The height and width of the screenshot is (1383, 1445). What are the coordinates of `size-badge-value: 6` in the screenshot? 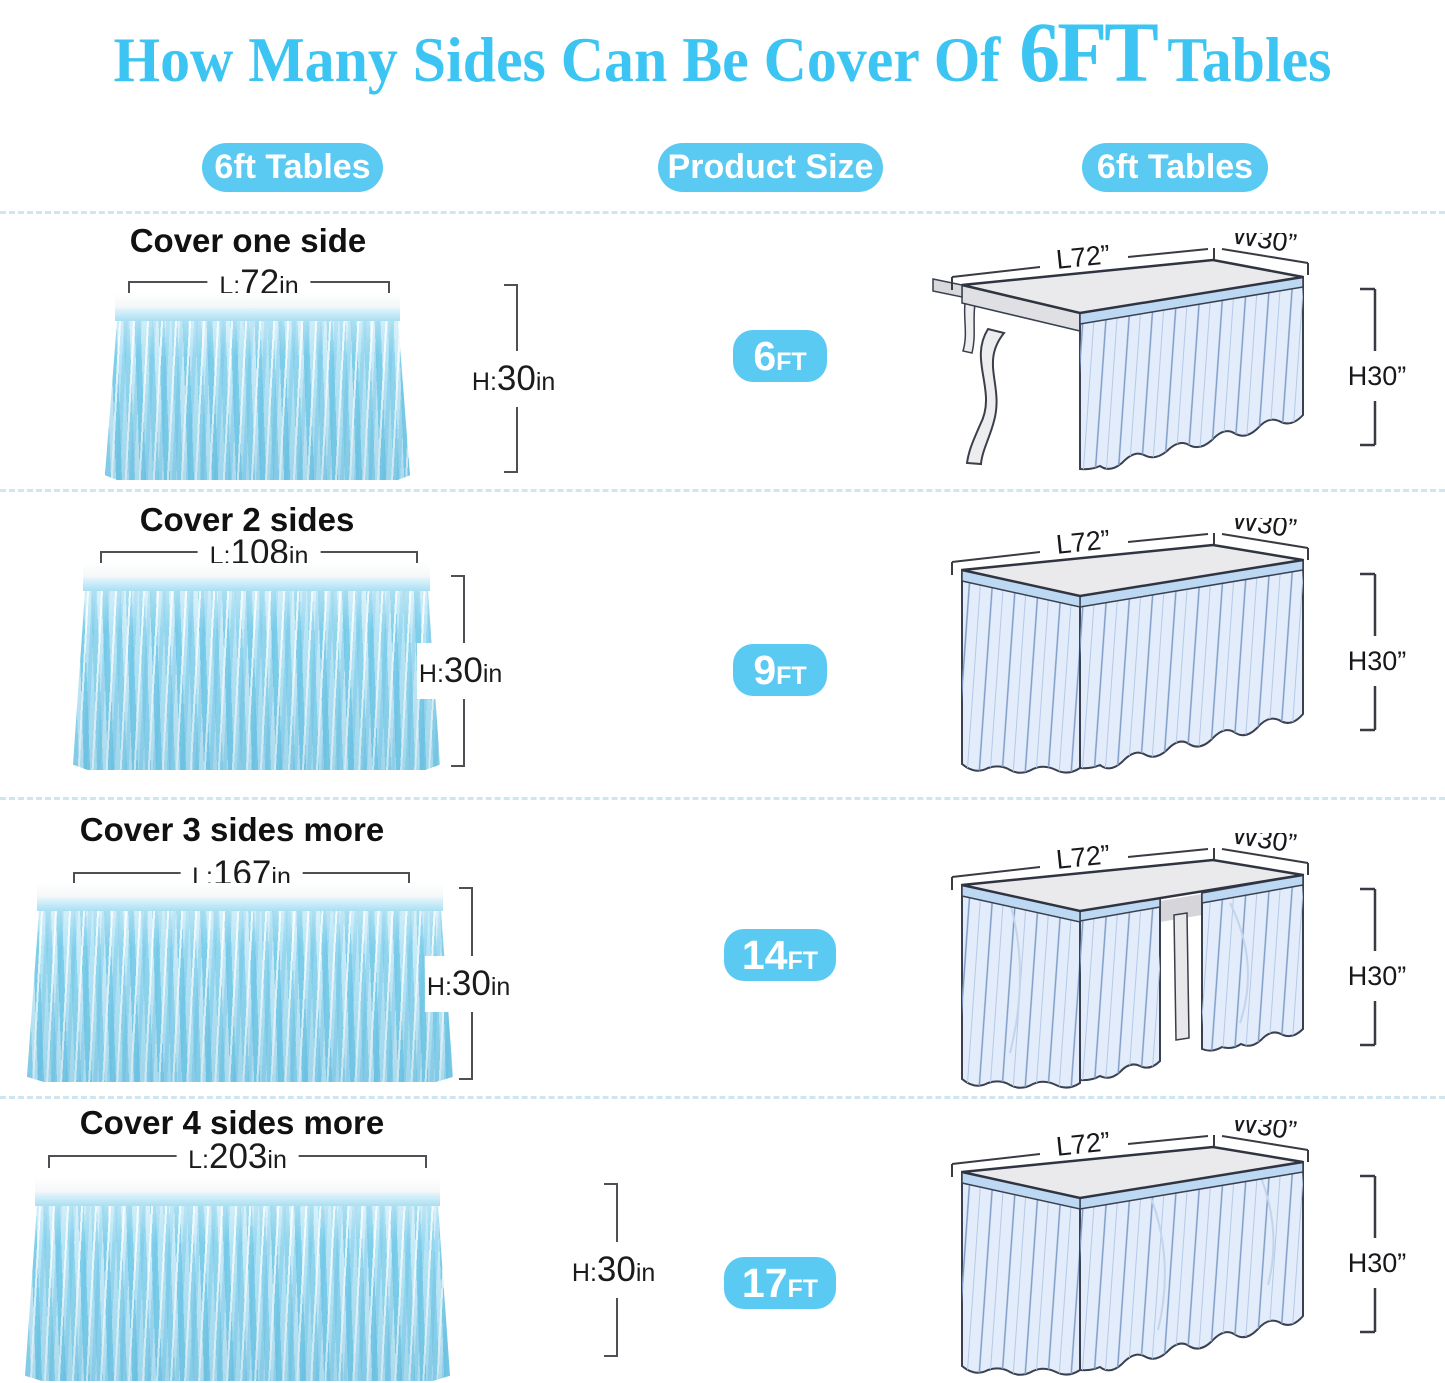 It's located at (765, 356).